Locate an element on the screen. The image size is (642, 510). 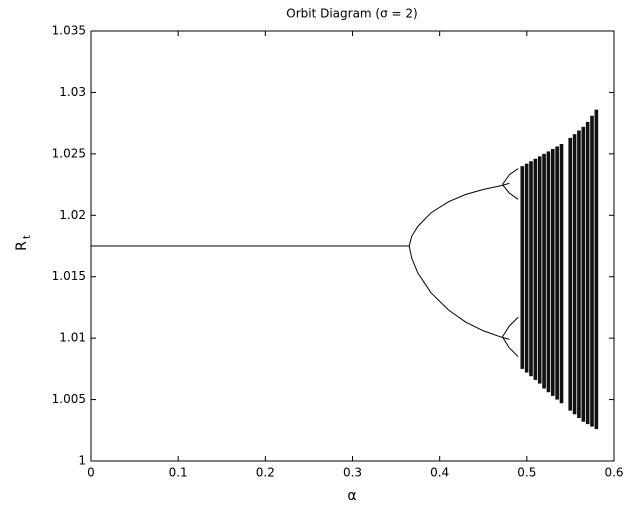
x-tick-label: 0.2 is located at coordinates (265, 473).